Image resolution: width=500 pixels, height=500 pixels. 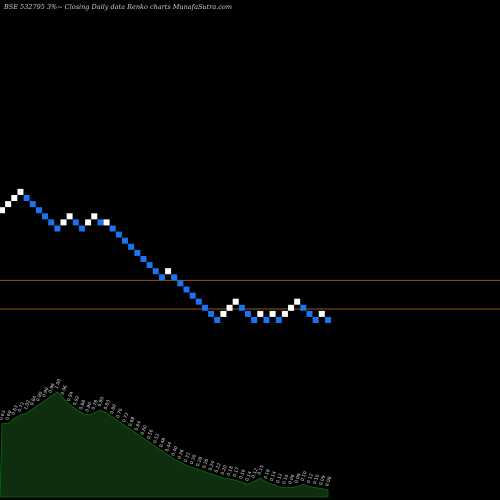 I want to click on volume-label: 0.44, so click(x=168, y=447).